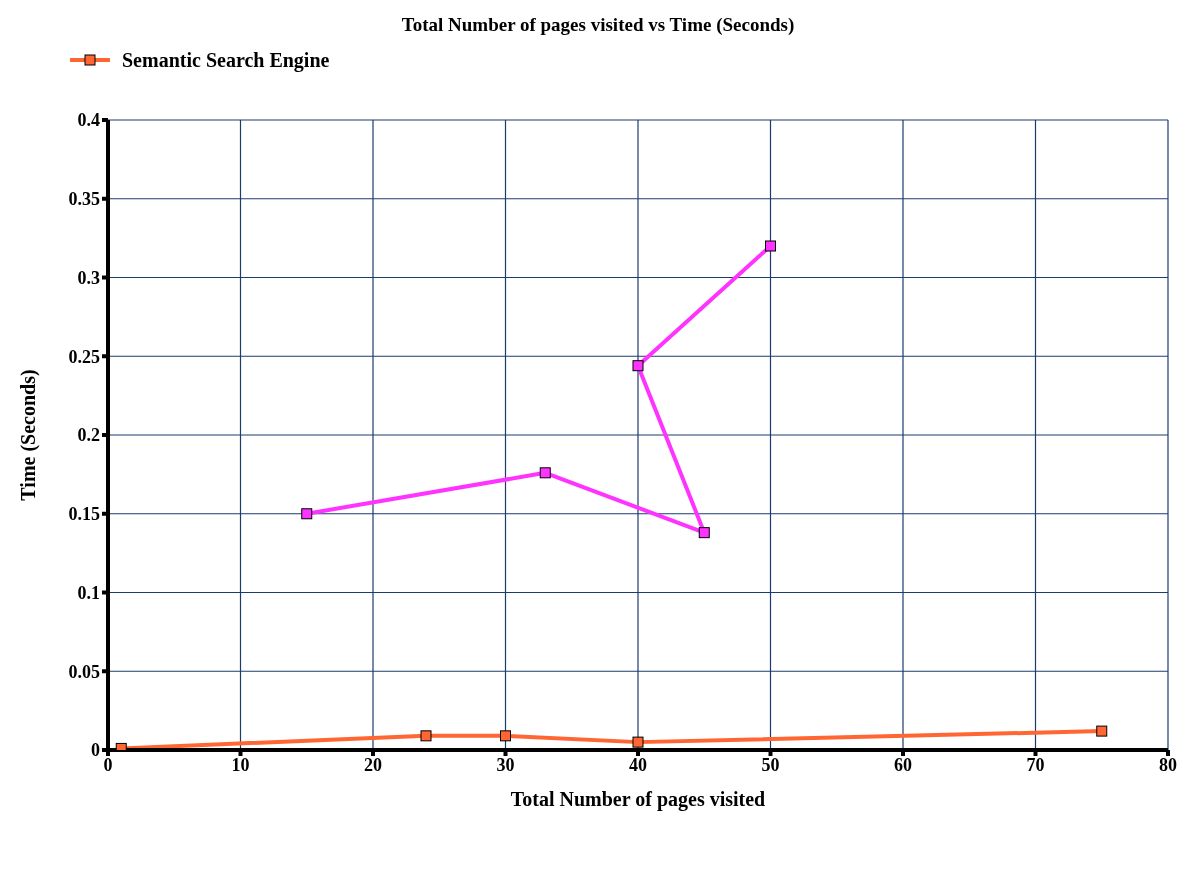 This screenshot has width=1194, height=870. Describe the element at coordinates (770, 764) in the screenshot. I see `x-tick-label: 50` at that location.